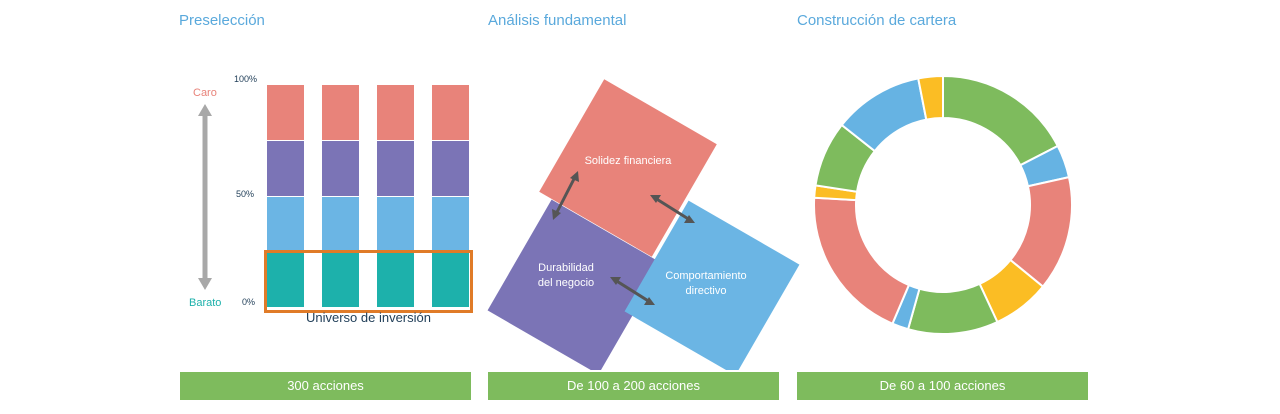 The image size is (1280, 414). What do you see at coordinates (368, 317) in the screenshot?
I see `universe-label: Universo de inversión` at bounding box center [368, 317].